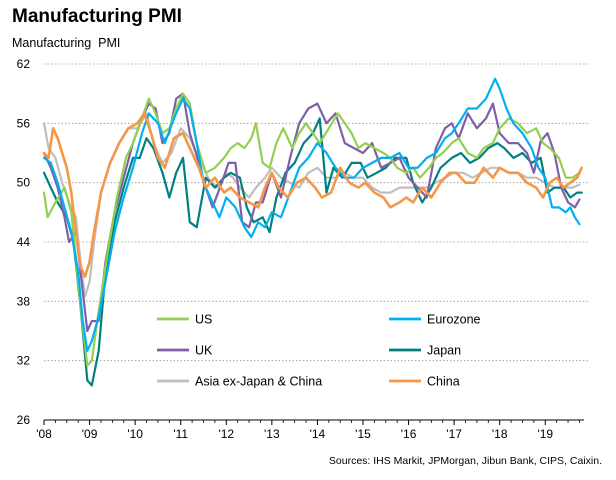 The width and height of the screenshot is (616, 480). Describe the element at coordinates (318, 434) in the screenshot. I see `x-tick-label: '14` at that location.